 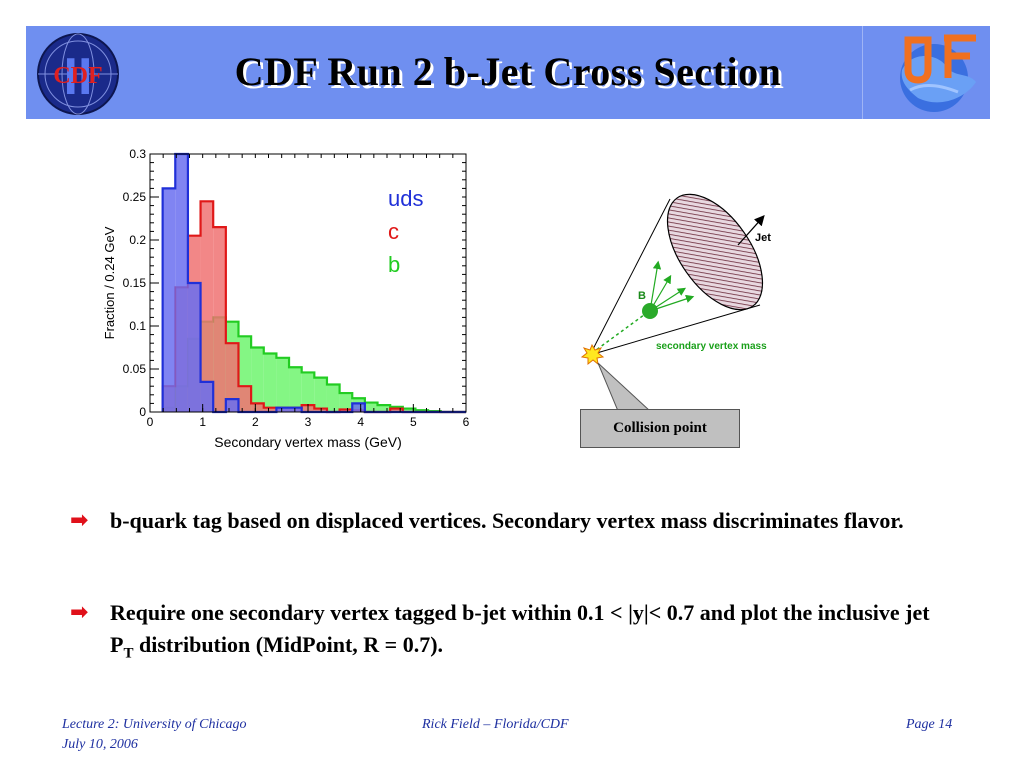 I want to click on footer-page-number: Page 14, so click(x=929, y=724).